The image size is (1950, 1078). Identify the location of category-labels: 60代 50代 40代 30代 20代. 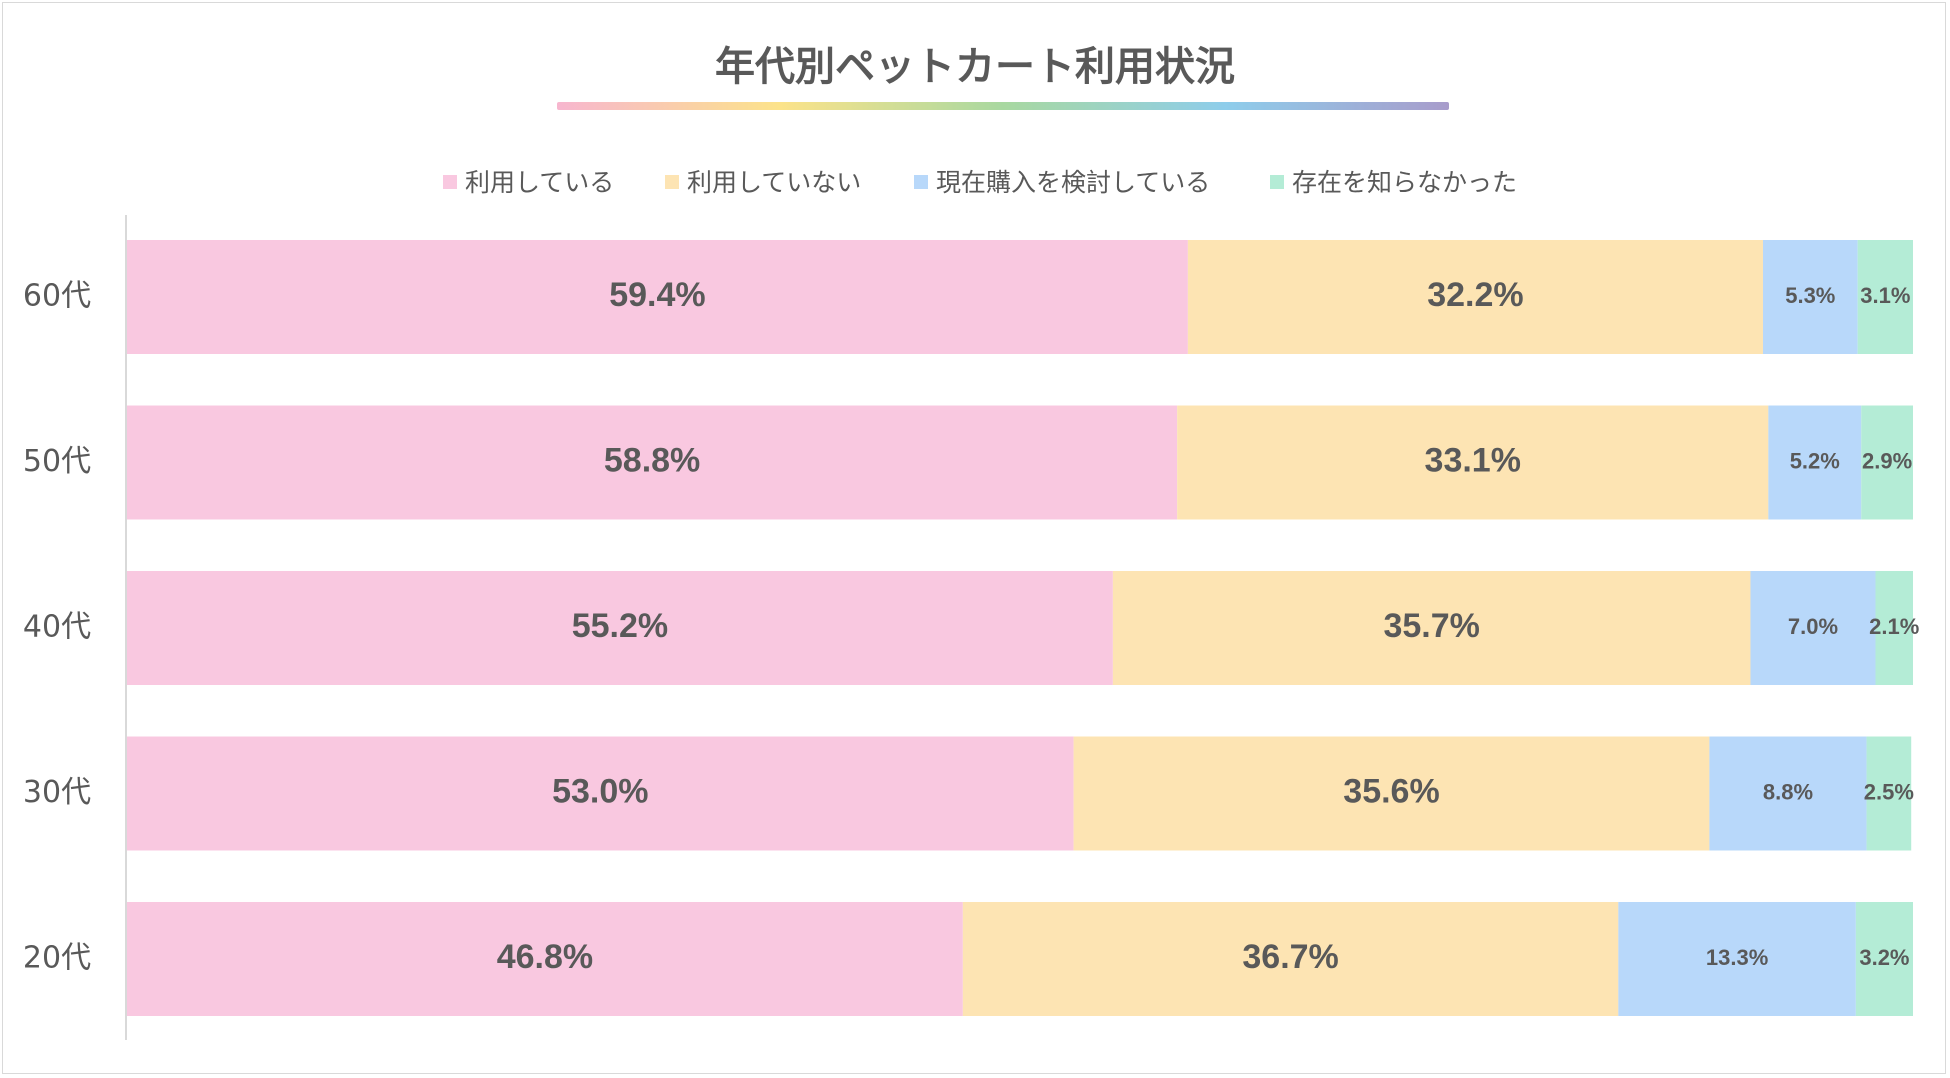
(57, 627).